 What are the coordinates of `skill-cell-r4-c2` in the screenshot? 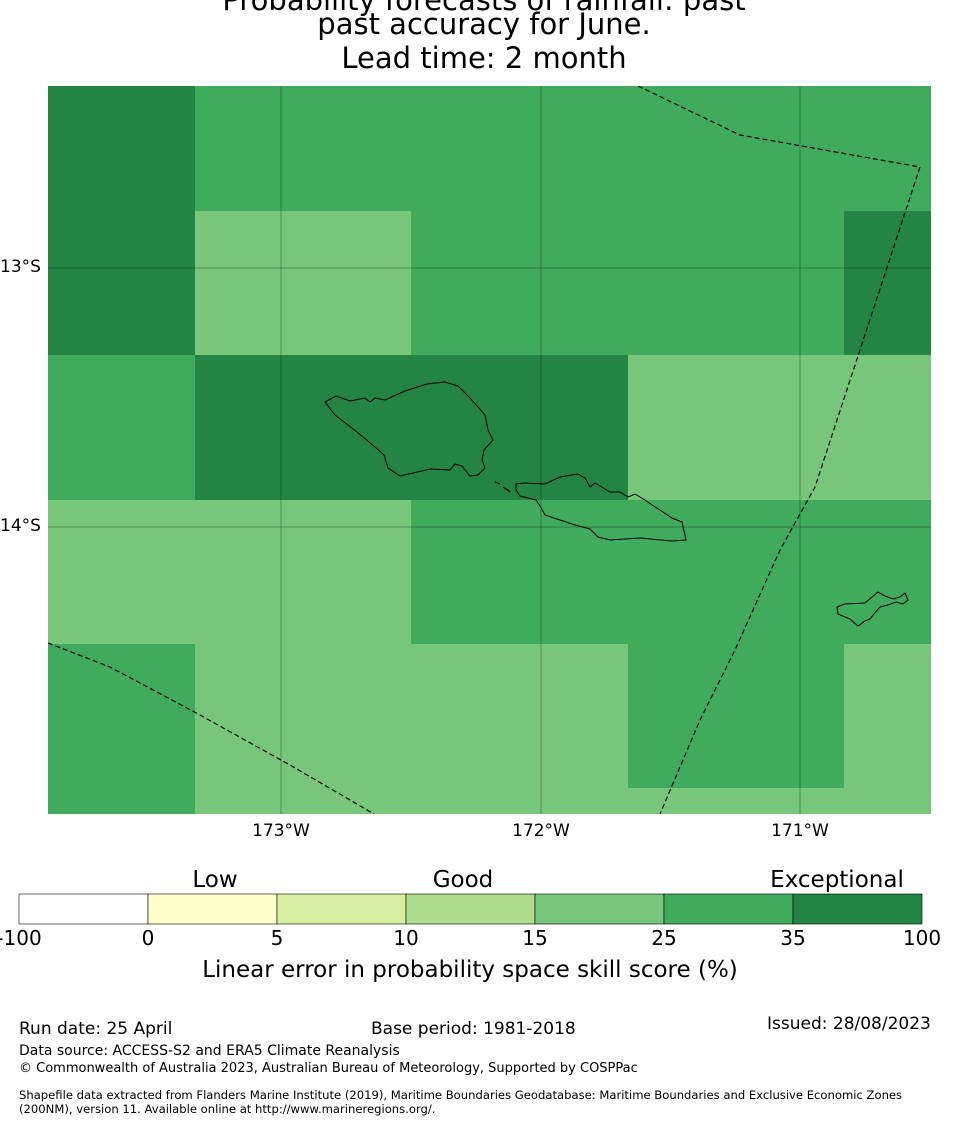 It's located at (519, 716).